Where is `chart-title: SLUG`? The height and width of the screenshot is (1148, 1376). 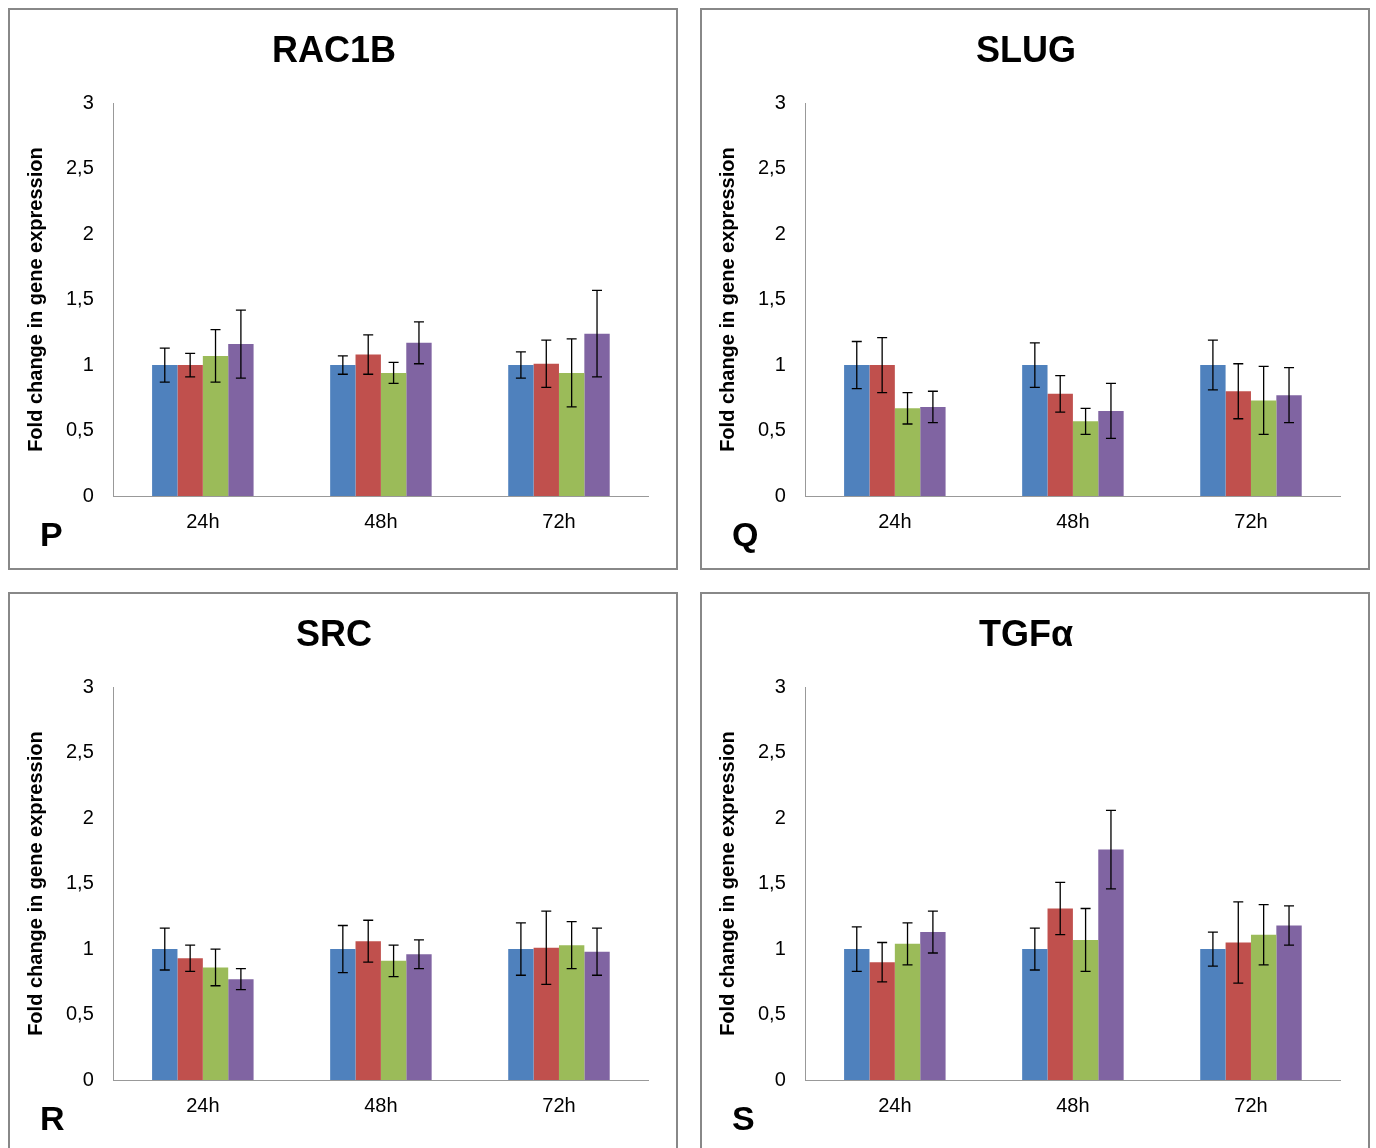 chart-title: SLUG is located at coordinates (1026, 49).